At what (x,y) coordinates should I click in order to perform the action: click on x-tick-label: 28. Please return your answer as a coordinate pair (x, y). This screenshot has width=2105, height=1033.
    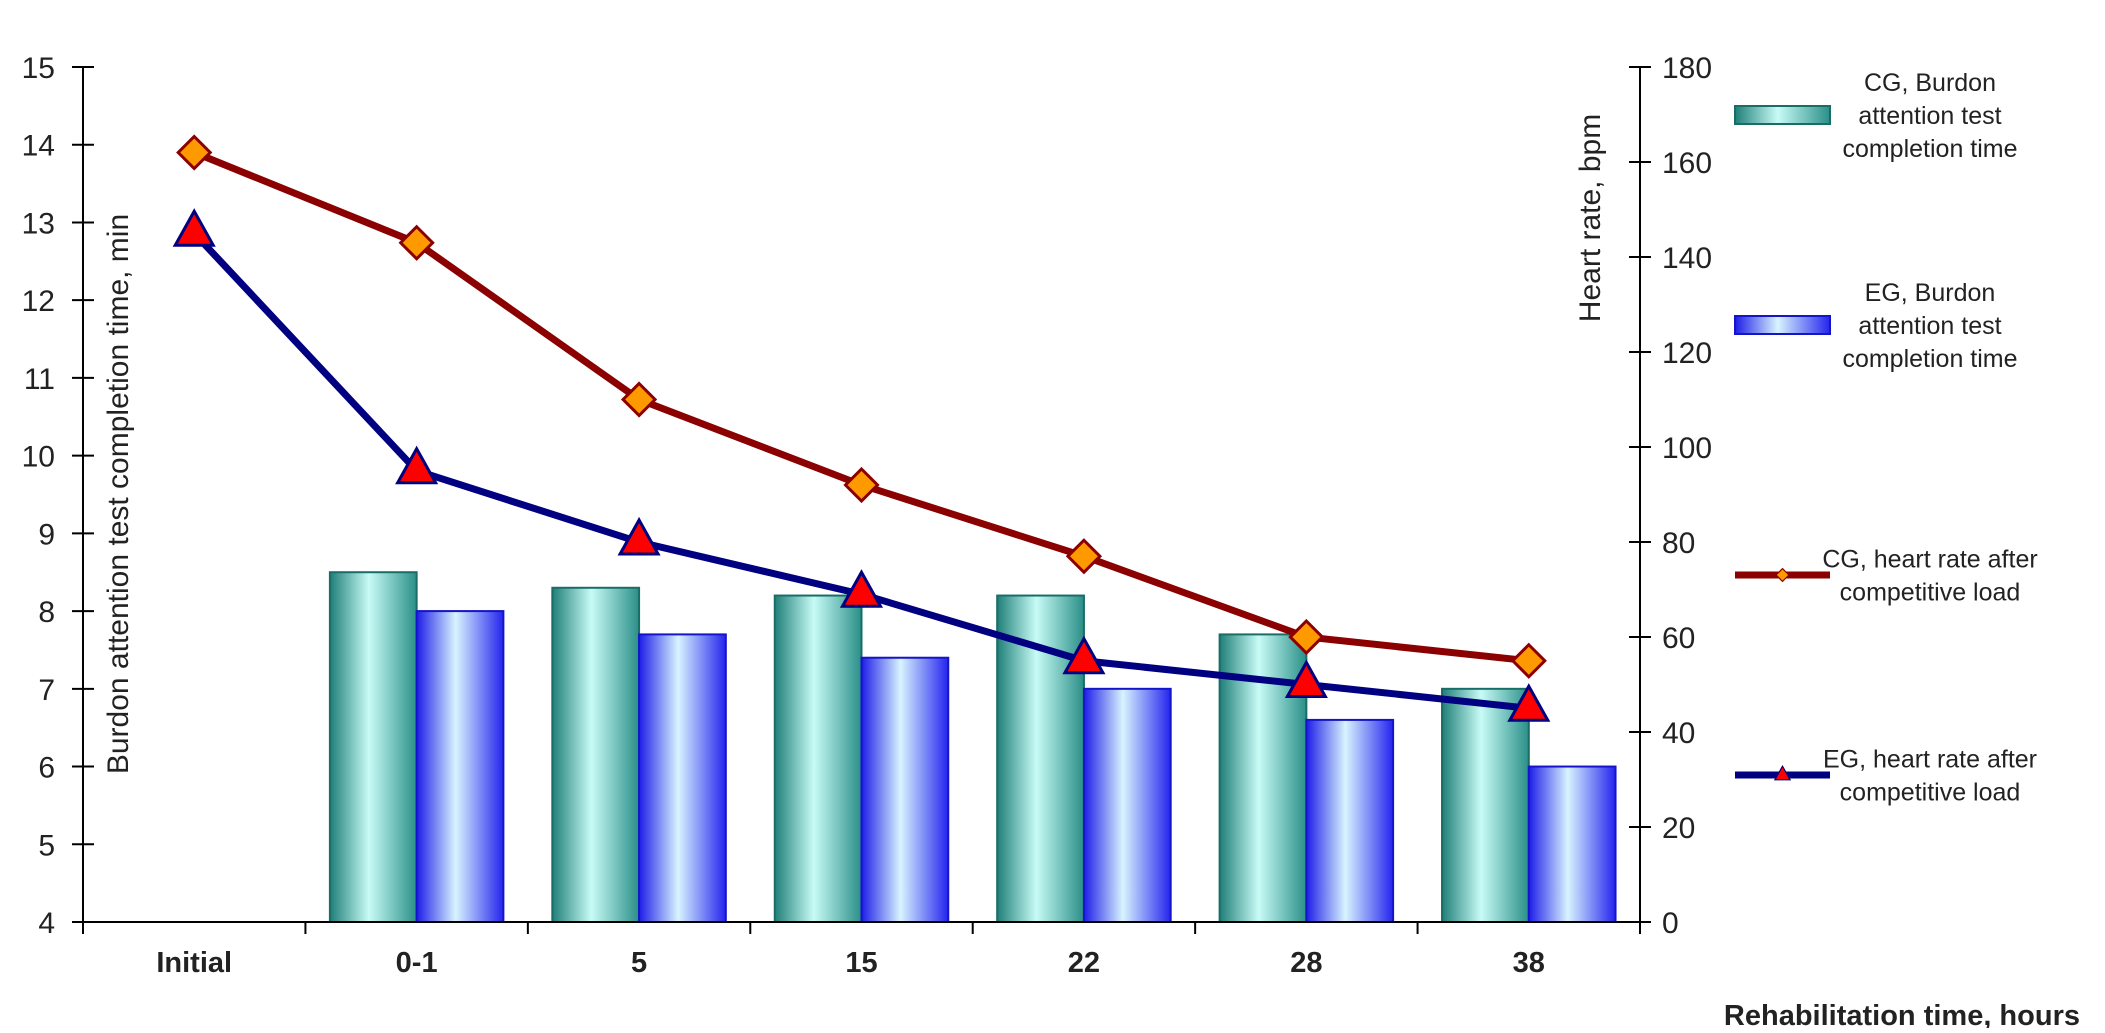
    Looking at the image, I should click on (1306, 963).